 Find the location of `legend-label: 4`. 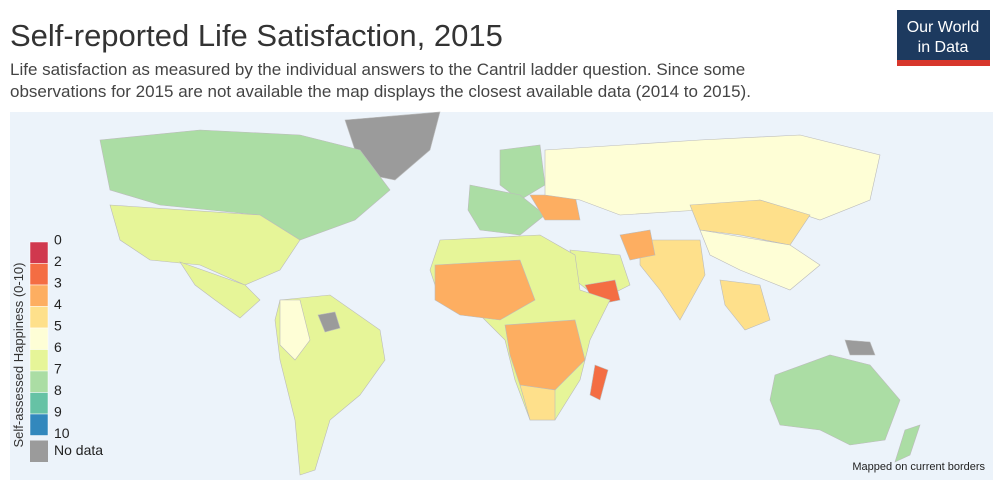

legend-label: 4 is located at coordinates (58, 304).